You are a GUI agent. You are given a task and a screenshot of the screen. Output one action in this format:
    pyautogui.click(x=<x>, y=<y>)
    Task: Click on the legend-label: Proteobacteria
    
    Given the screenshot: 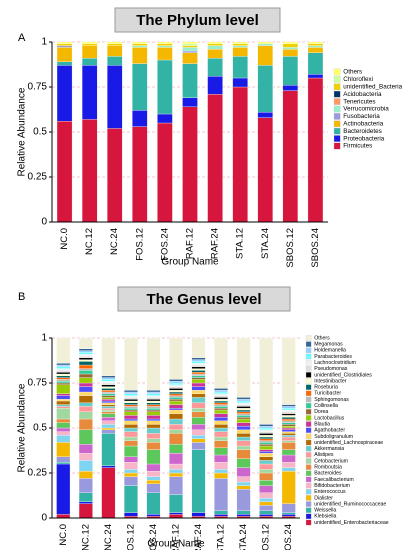 What is the action you would take?
    pyautogui.click(x=363, y=138)
    